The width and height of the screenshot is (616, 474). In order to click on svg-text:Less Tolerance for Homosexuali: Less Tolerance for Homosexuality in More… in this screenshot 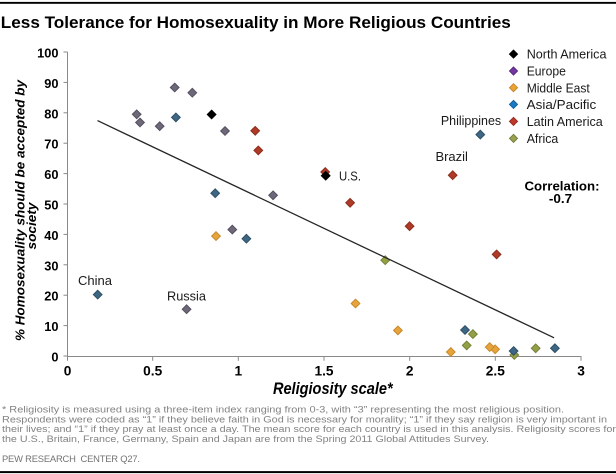, I will do `click(256, 23)`.